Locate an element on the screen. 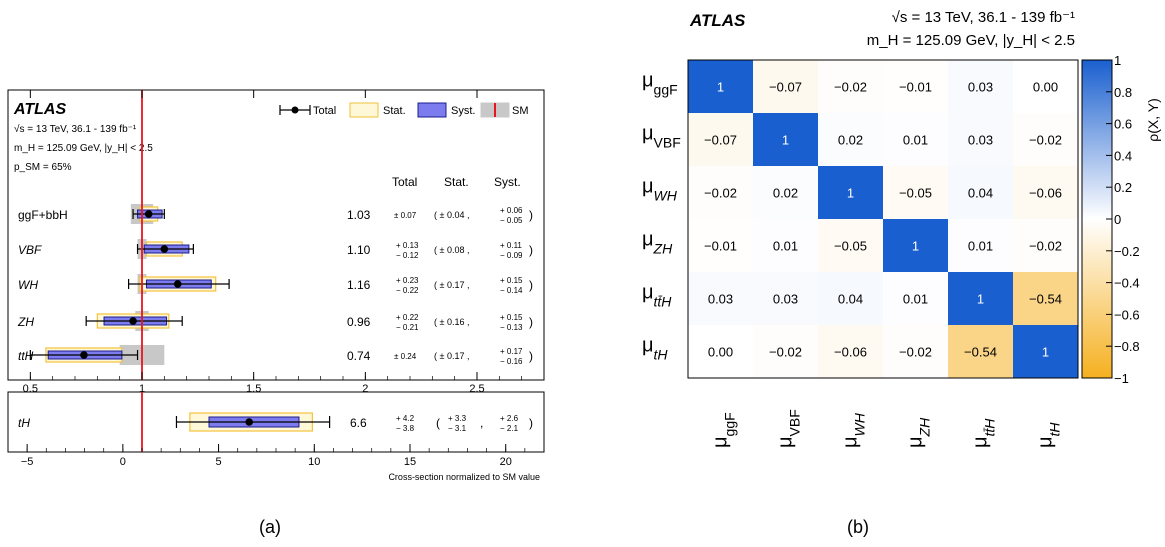  heatmap-cell-value: −0.05 is located at coordinates (915, 193).